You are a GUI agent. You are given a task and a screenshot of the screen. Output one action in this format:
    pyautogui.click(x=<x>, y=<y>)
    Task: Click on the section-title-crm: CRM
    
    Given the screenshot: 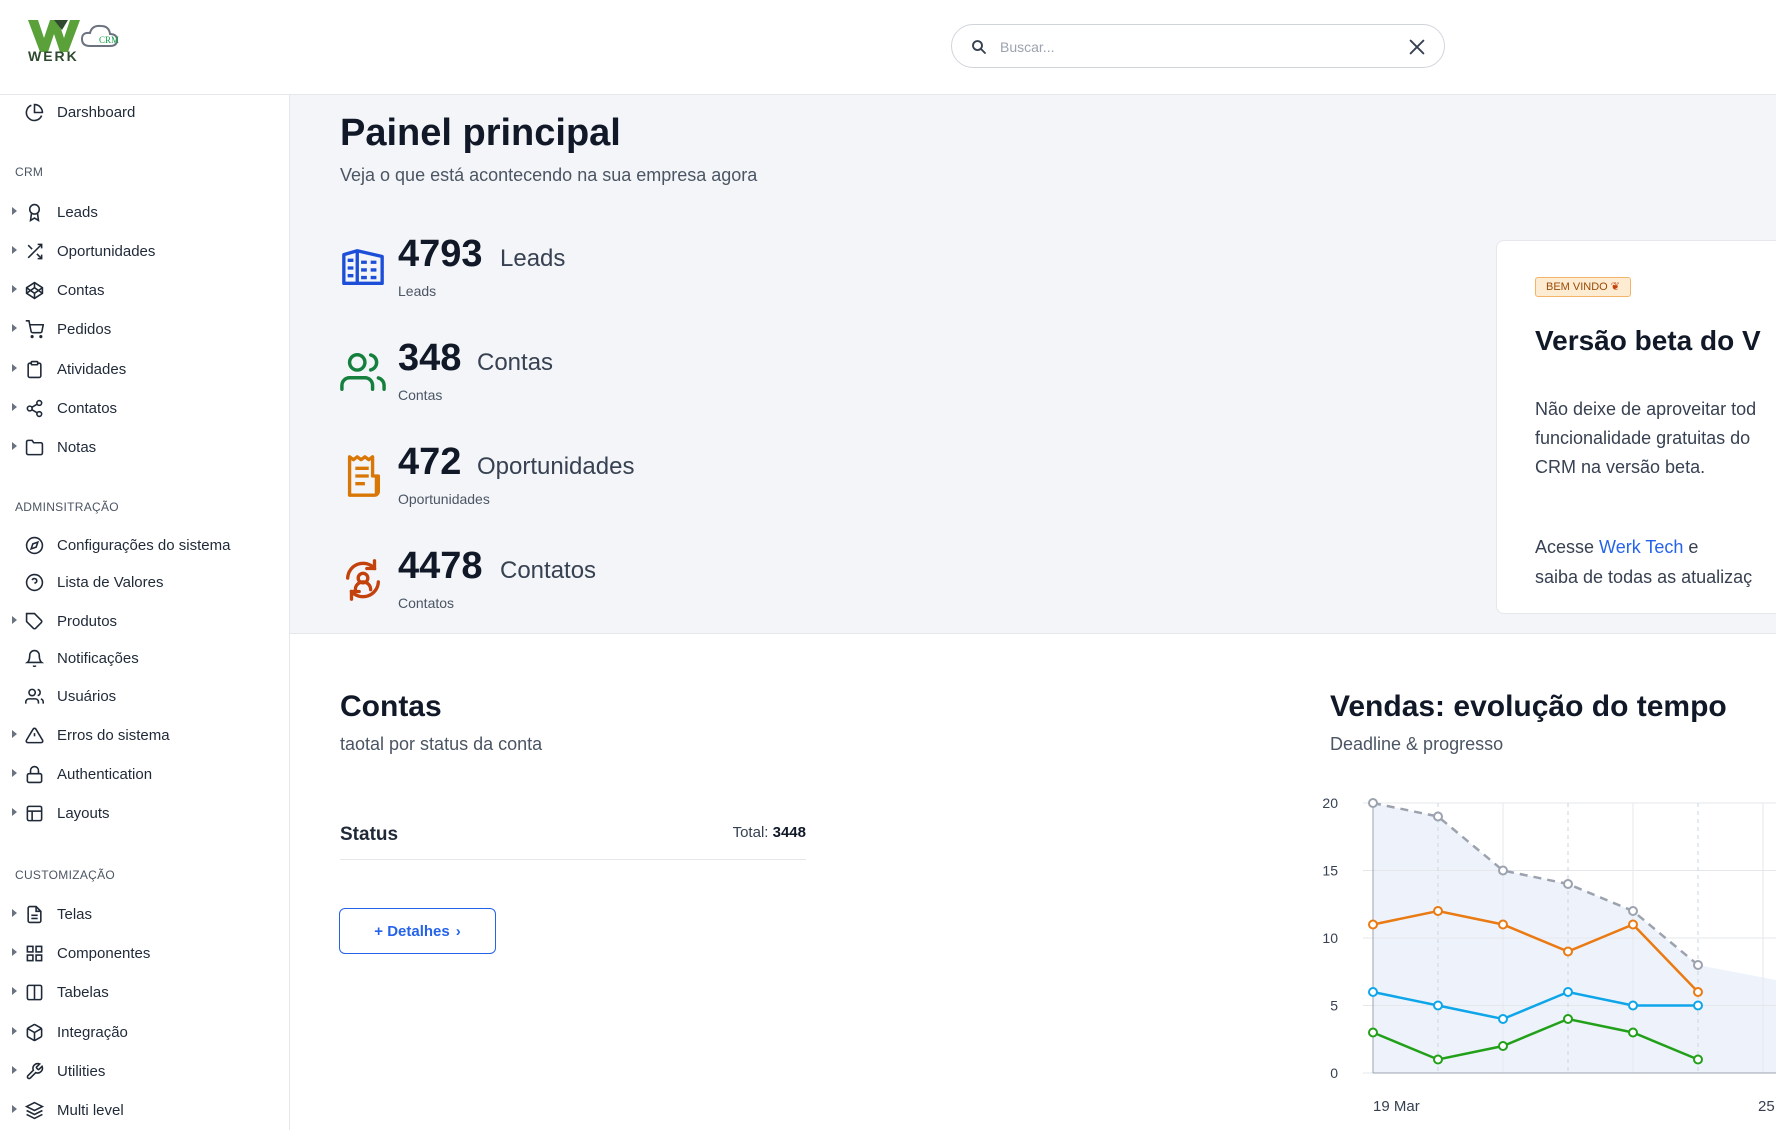 What is the action you would take?
    pyautogui.click(x=29, y=172)
    